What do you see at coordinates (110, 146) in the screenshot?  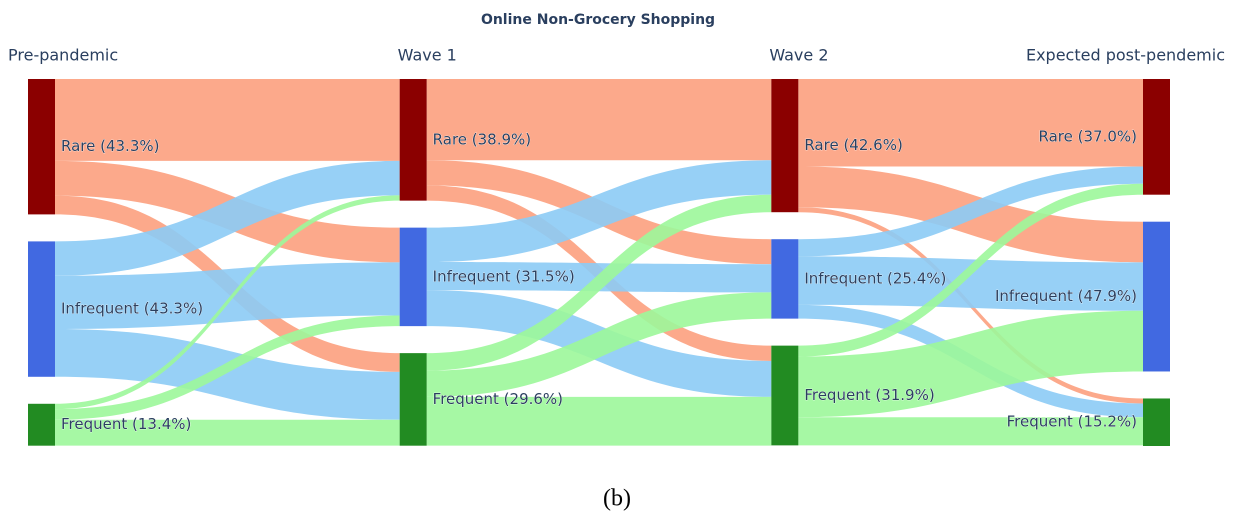 I see `node-label: Rare (43.3%)` at bounding box center [110, 146].